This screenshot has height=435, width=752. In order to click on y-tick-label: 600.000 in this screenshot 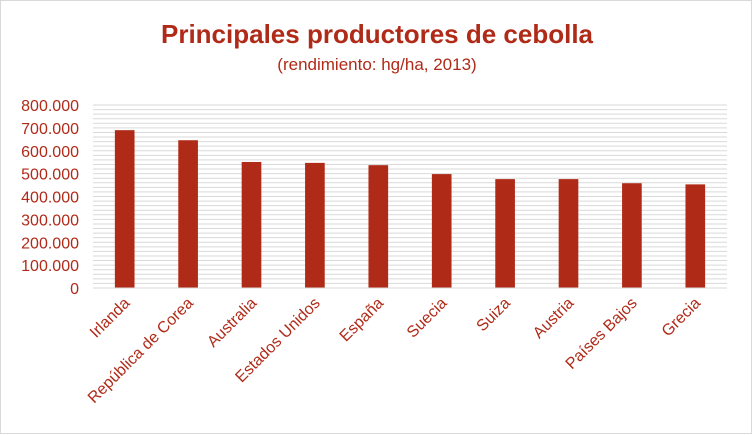, I will do `click(50, 152)`.